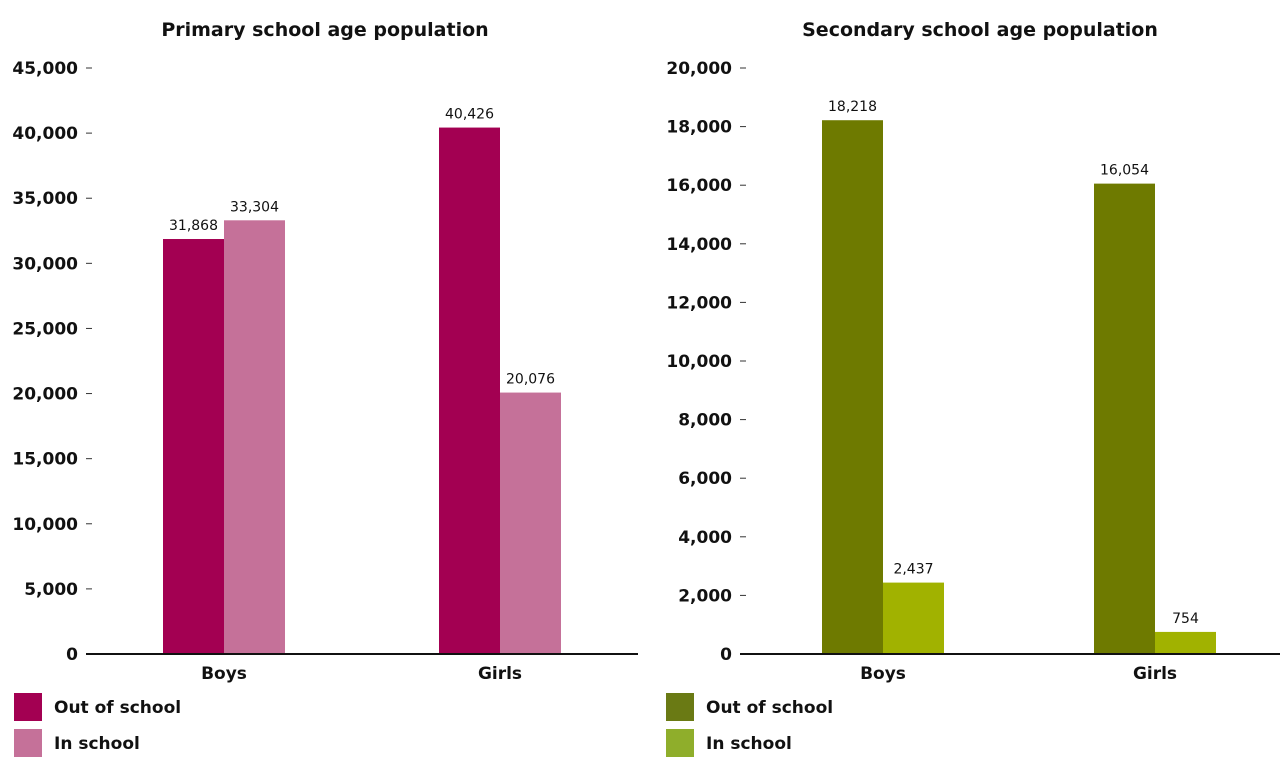  Describe the element at coordinates (45, 329) in the screenshot. I see `y-tick-label: 25,000` at that location.